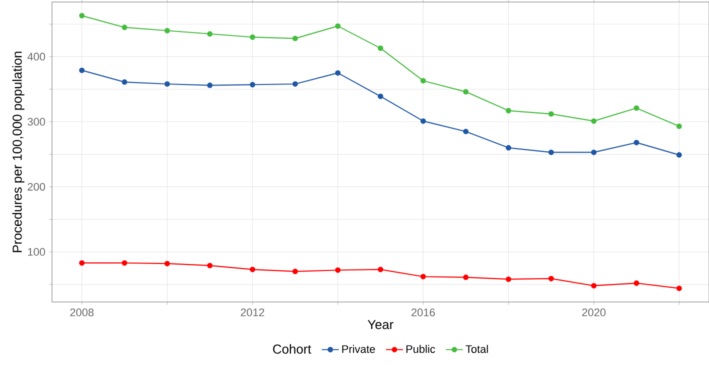 The width and height of the screenshot is (709, 387). What do you see at coordinates (82, 312) in the screenshot?
I see `x-tick-label: 2008` at bounding box center [82, 312].